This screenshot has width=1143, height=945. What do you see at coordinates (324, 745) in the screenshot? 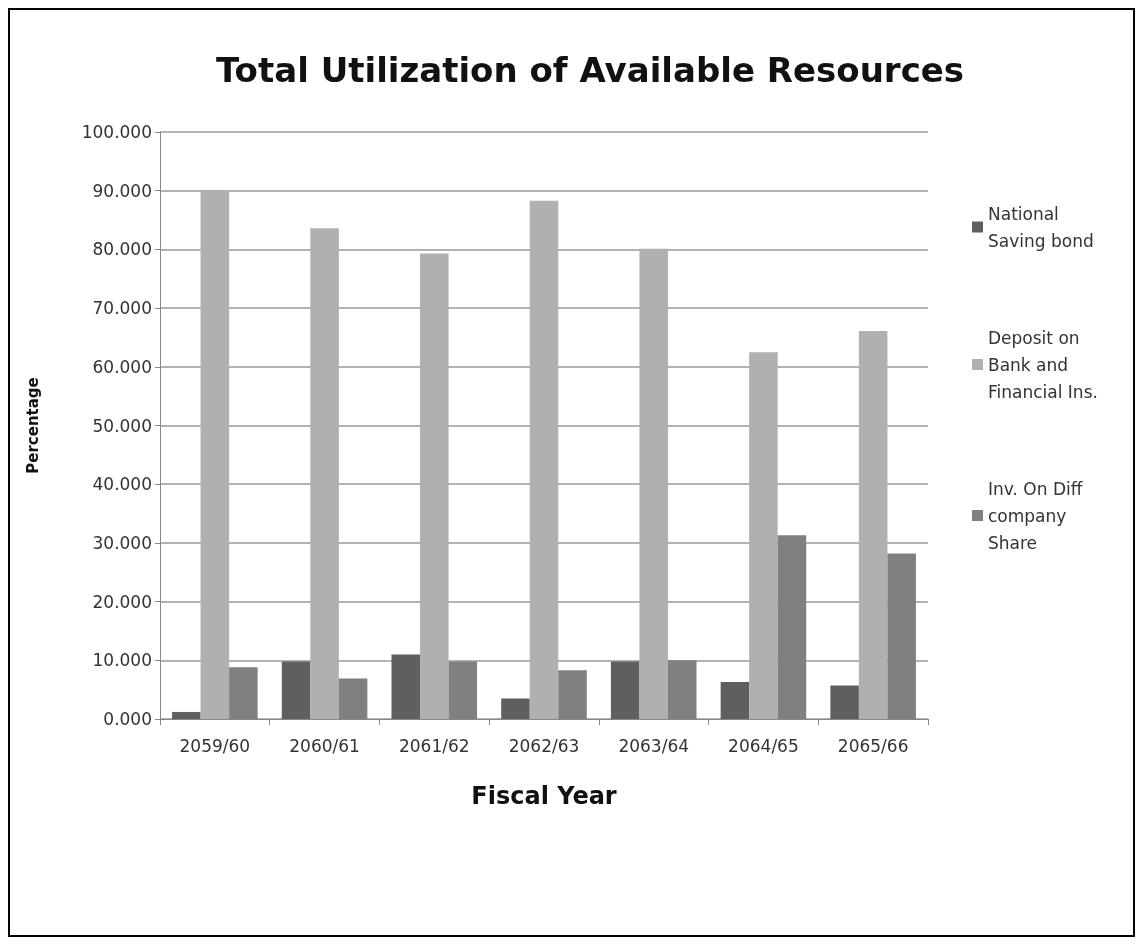
I see `x-tick-label: 2060/61` at bounding box center [324, 745].